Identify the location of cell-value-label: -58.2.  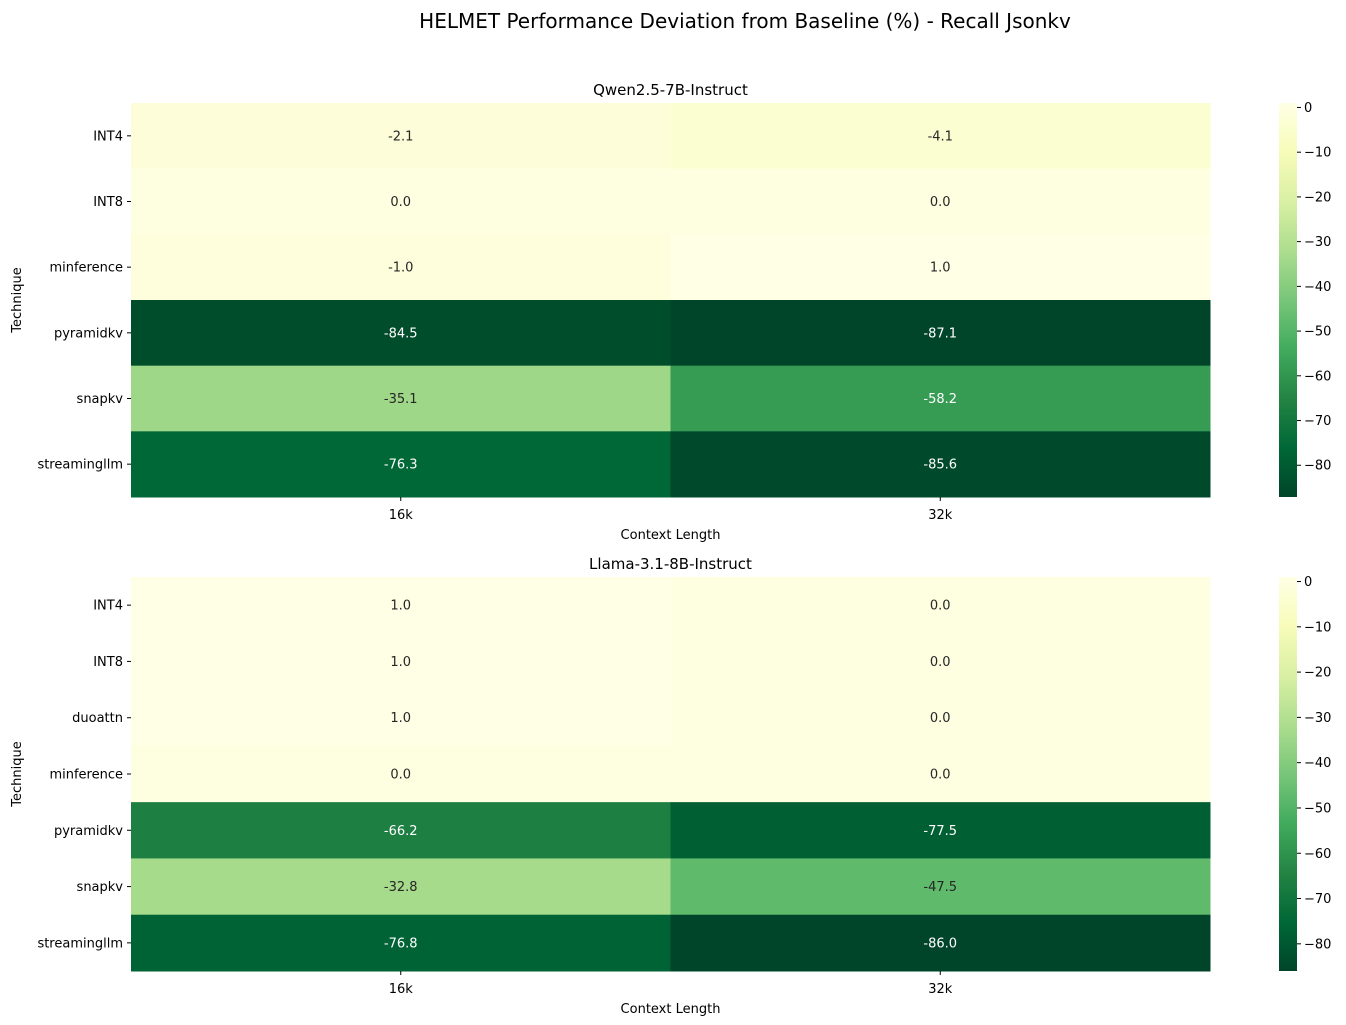
(940, 399).